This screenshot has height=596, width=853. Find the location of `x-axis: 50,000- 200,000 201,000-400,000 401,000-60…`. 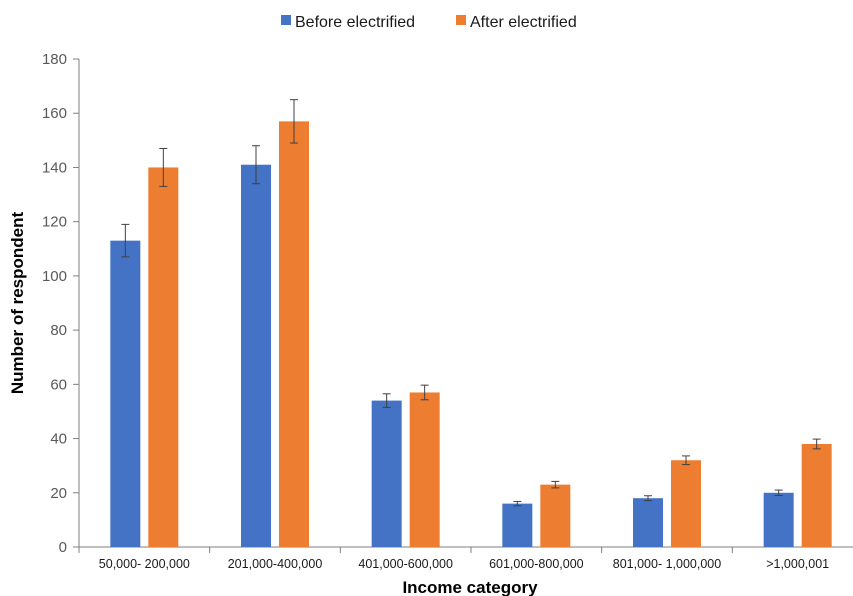

x-axis: 50,000- 200,000 201,000-400,000 401,000-60… is located at coordinates (465, 558).